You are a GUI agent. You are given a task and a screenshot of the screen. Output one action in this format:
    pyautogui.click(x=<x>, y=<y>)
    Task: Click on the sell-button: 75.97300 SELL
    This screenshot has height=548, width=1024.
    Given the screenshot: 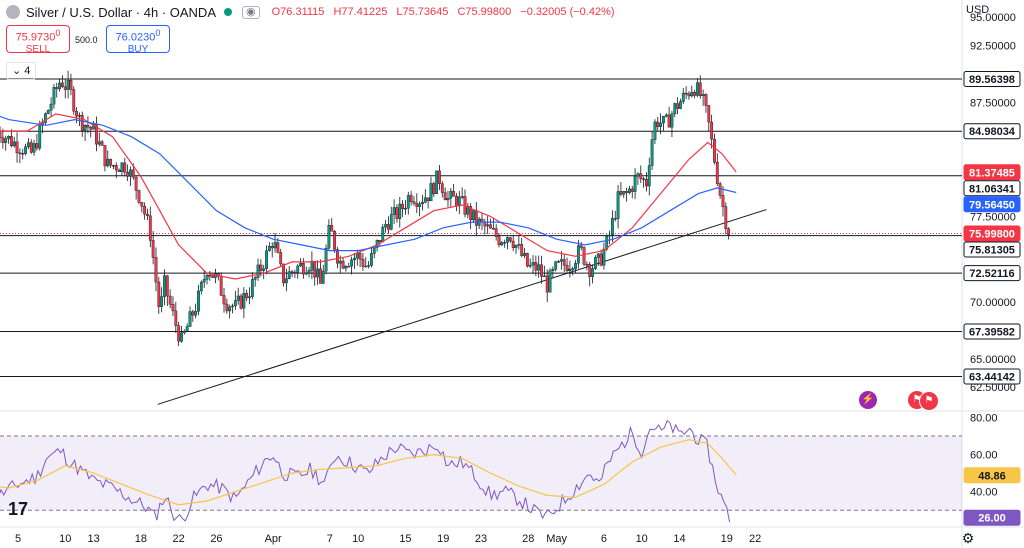 What is the action you would take?
    pyautogui.click(x=38, y=40)
    